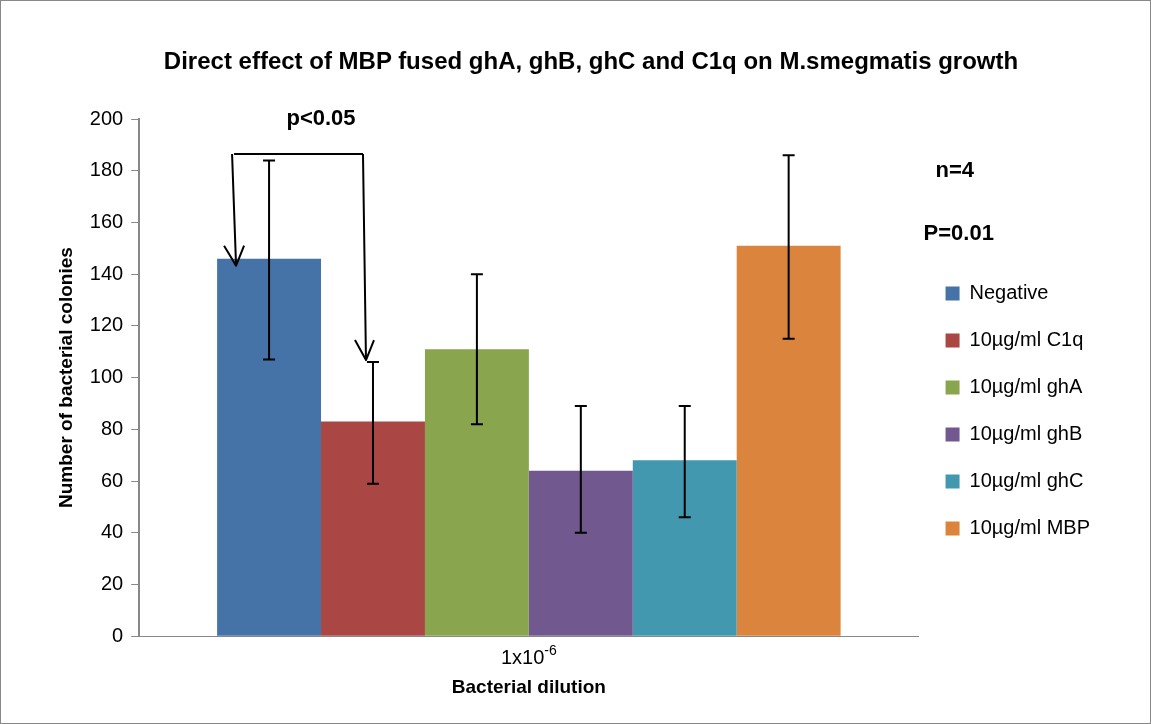  What do you see at coordinates (106, 376) in the screenshot?
I see `y-tick-label: 100` at bounding box center [106, 376].